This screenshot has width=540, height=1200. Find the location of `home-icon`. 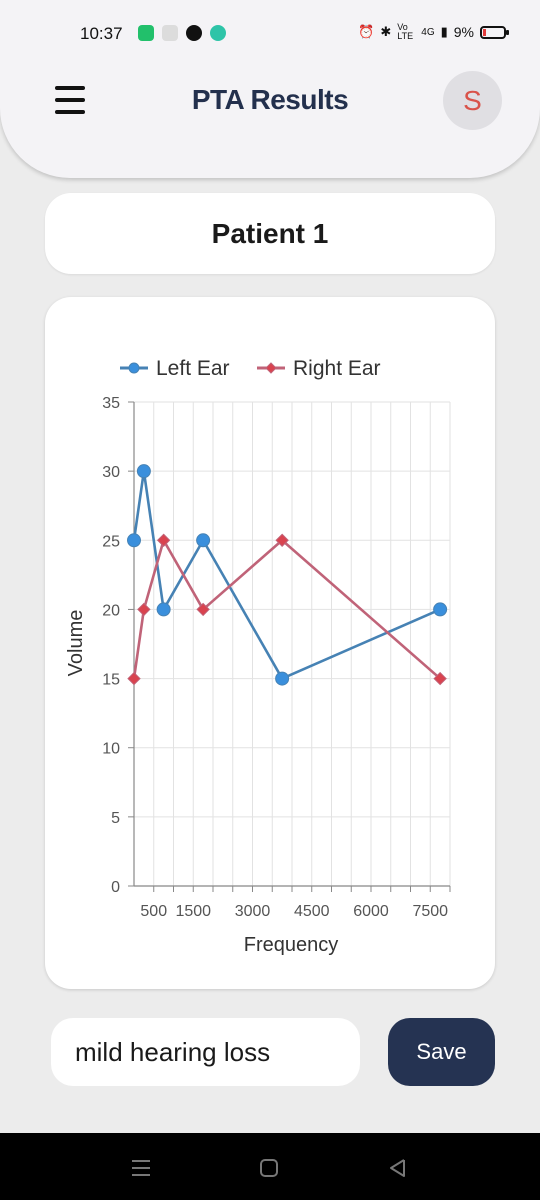

home-icon is located at coordinates (269, 1168).